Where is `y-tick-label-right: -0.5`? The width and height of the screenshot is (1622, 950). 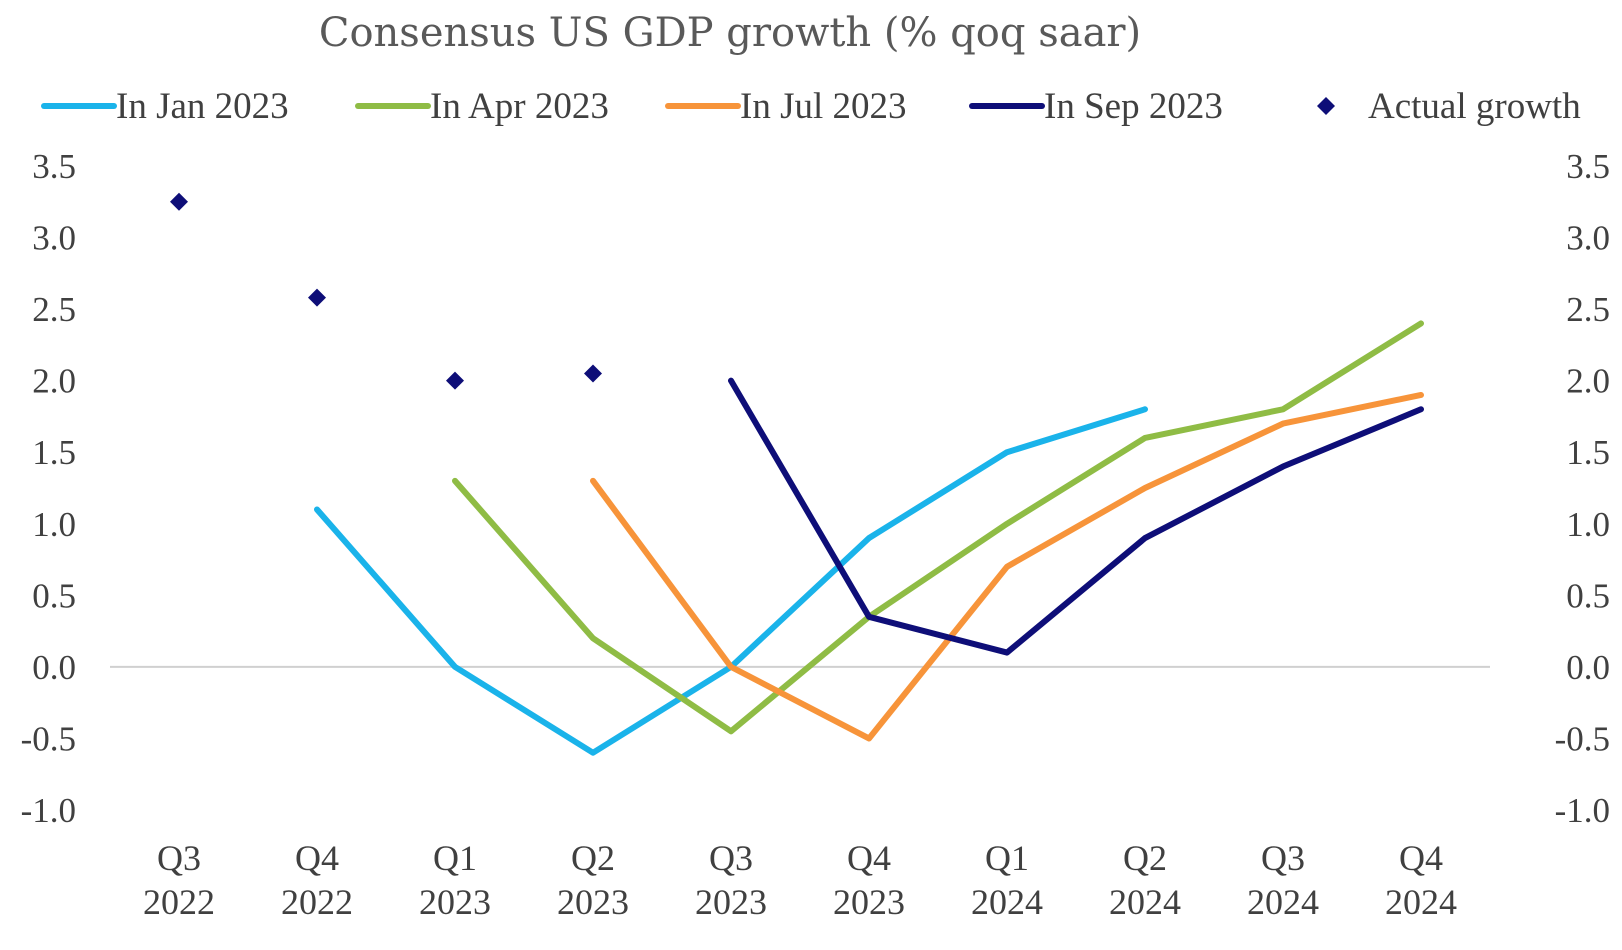 y-tick-label-right: -0.5 is located at coordinates (1582, 738).